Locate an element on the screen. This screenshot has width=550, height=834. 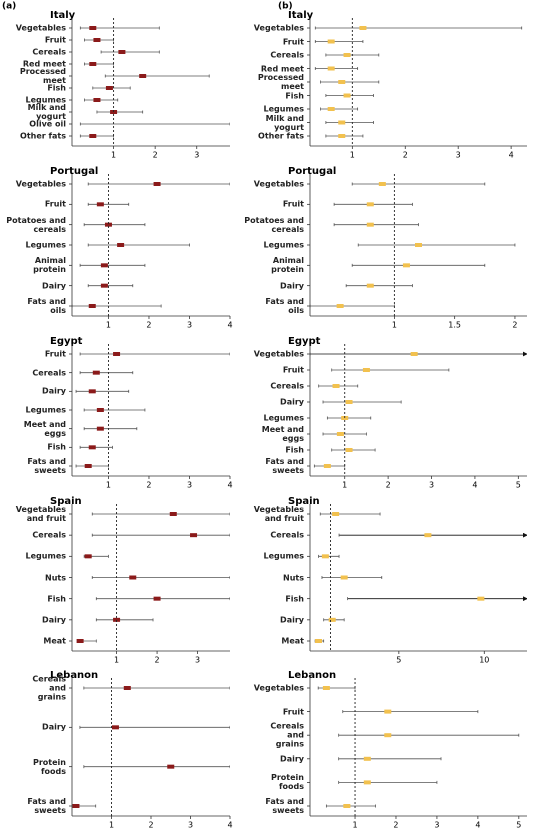
x-tick-label: 10 is located at coordinates (484, 660).